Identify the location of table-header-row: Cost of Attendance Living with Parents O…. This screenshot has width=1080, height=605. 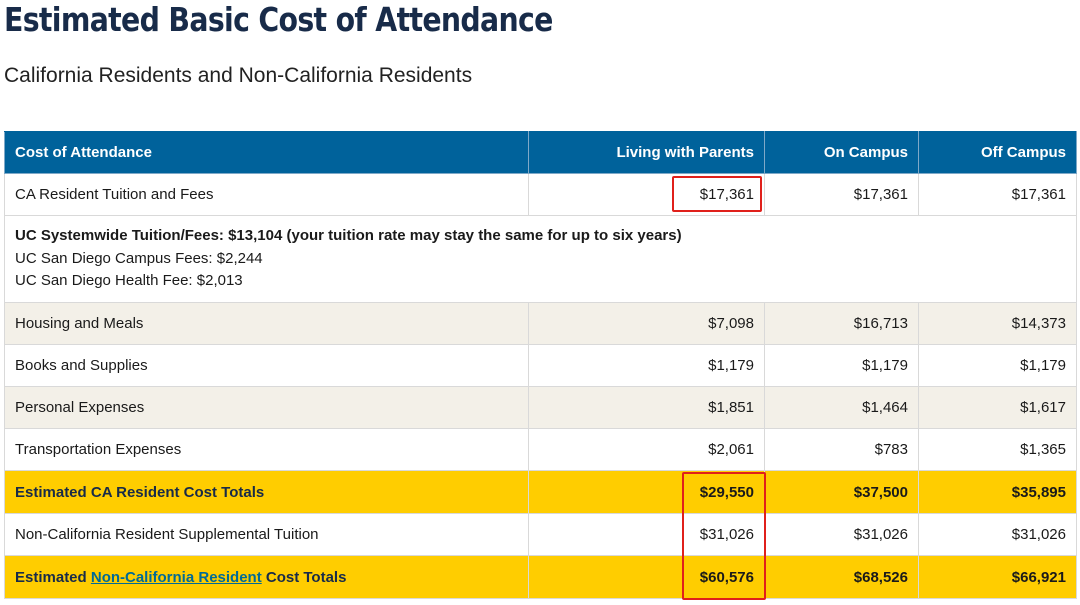
(540, 152).